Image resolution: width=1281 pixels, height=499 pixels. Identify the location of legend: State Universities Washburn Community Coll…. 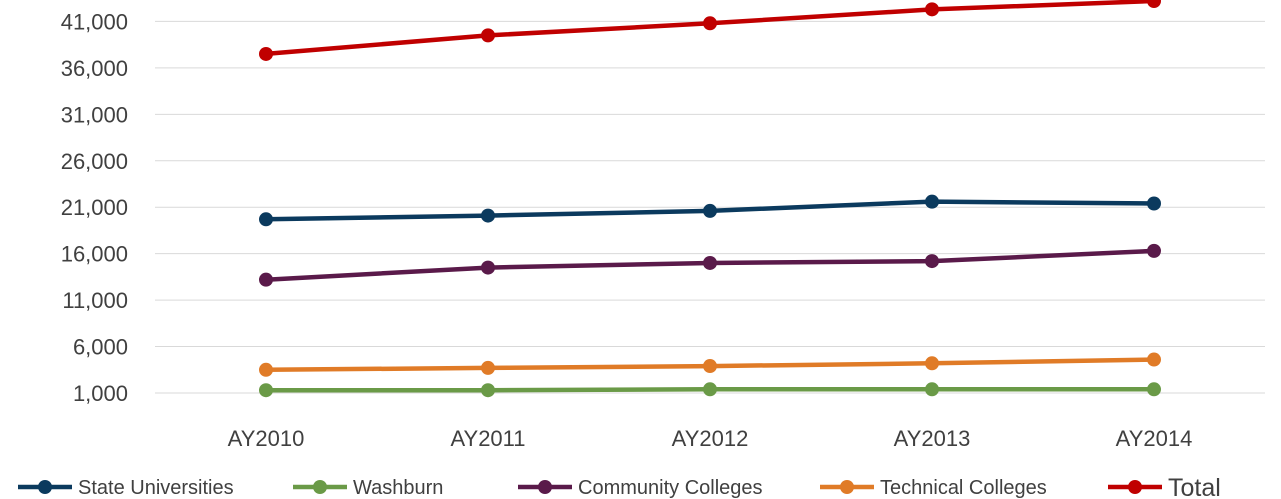
(619, 486).